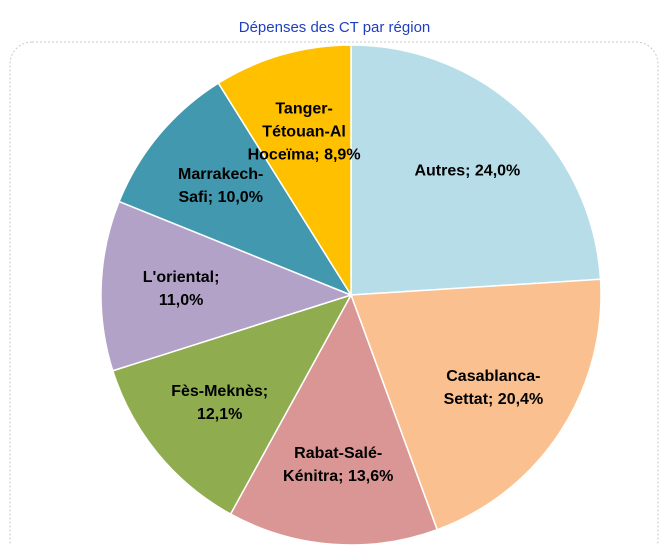 The image size is (669, 545). I want to click on value-label: 11,0%, so click(181, 300).